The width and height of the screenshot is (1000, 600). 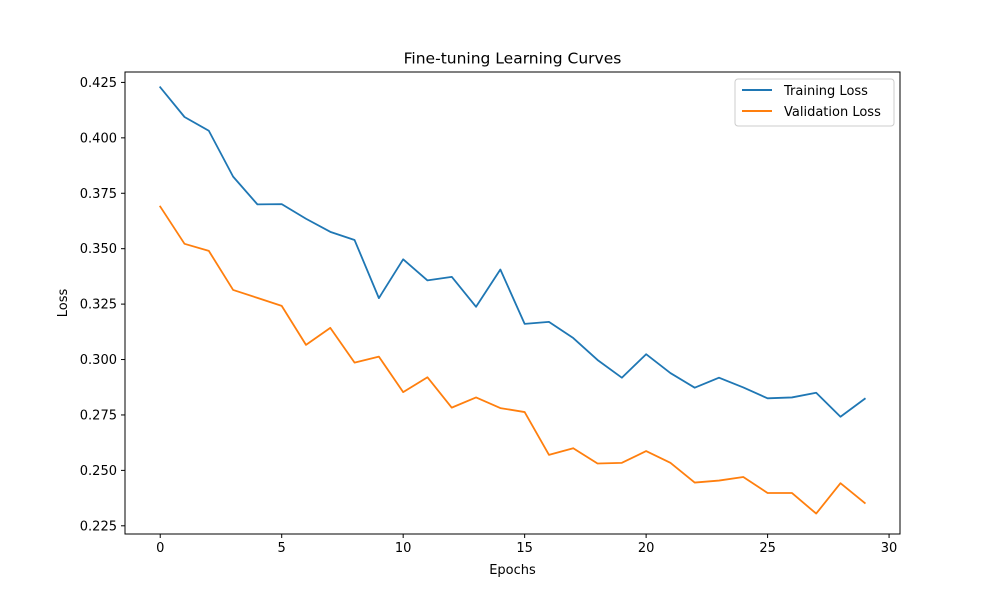 What do you see at coordinates (512, 570) in the screenshot?
I see `x-axis-label: Epochs` at bounding box center [512, 570].